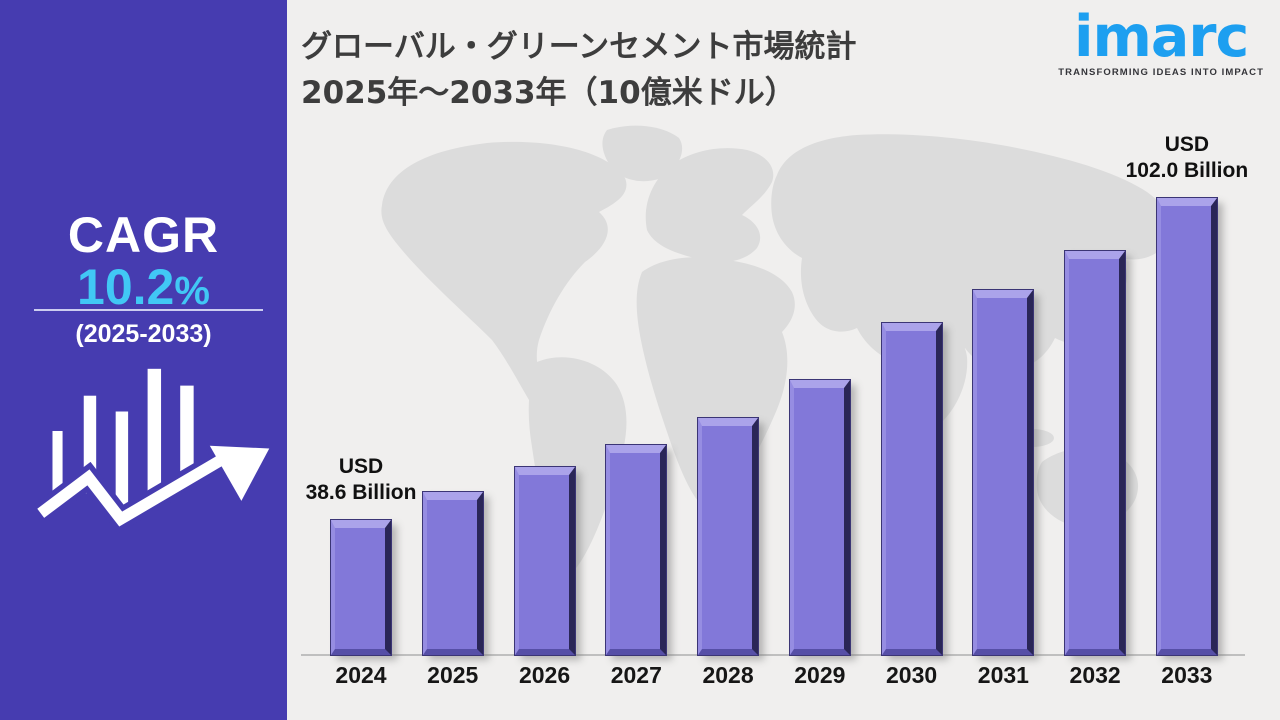 The width and height of the screenshot is (1280, 720). Describe the element at coordinates (1186, 426) in the screenshot. I see `bar-2033` at that location.